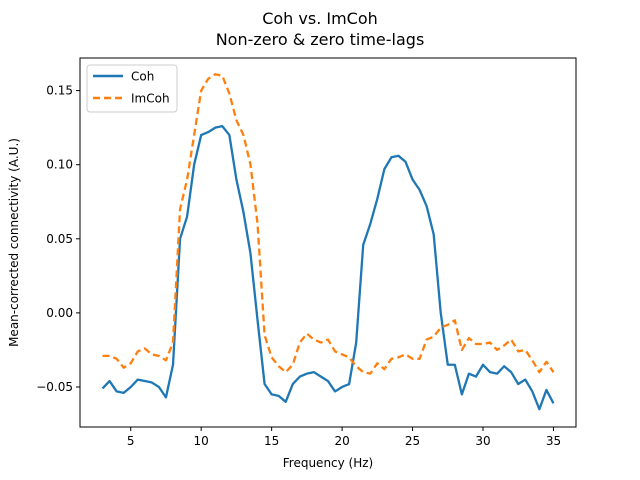  What do you see at coordinates (320, 18) in the screenshot?
I see `chart-title: Coh vs. ImCoh` at bounding box center [320, 18].